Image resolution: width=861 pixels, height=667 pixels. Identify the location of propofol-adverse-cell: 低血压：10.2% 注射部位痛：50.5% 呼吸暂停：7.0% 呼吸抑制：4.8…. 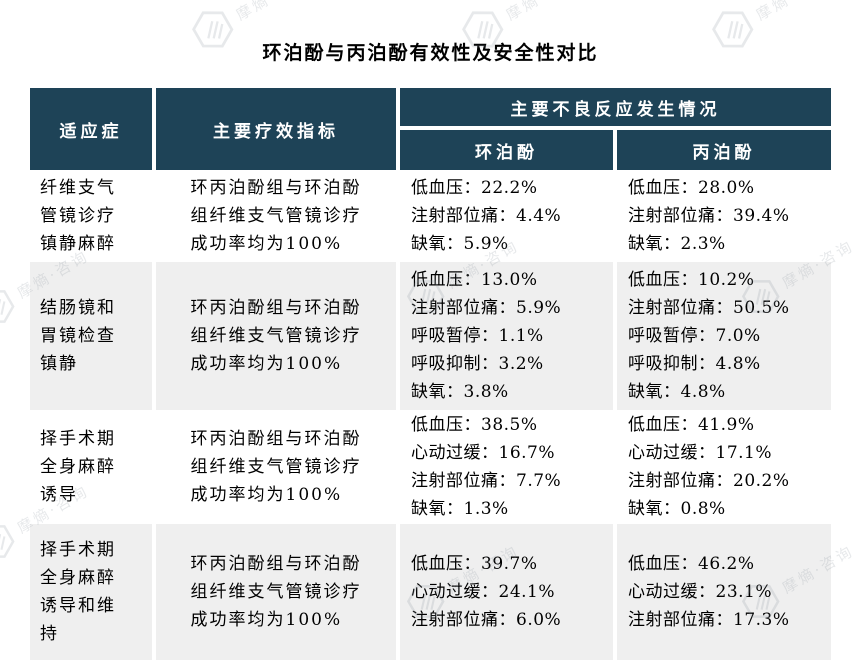
(724, 336).